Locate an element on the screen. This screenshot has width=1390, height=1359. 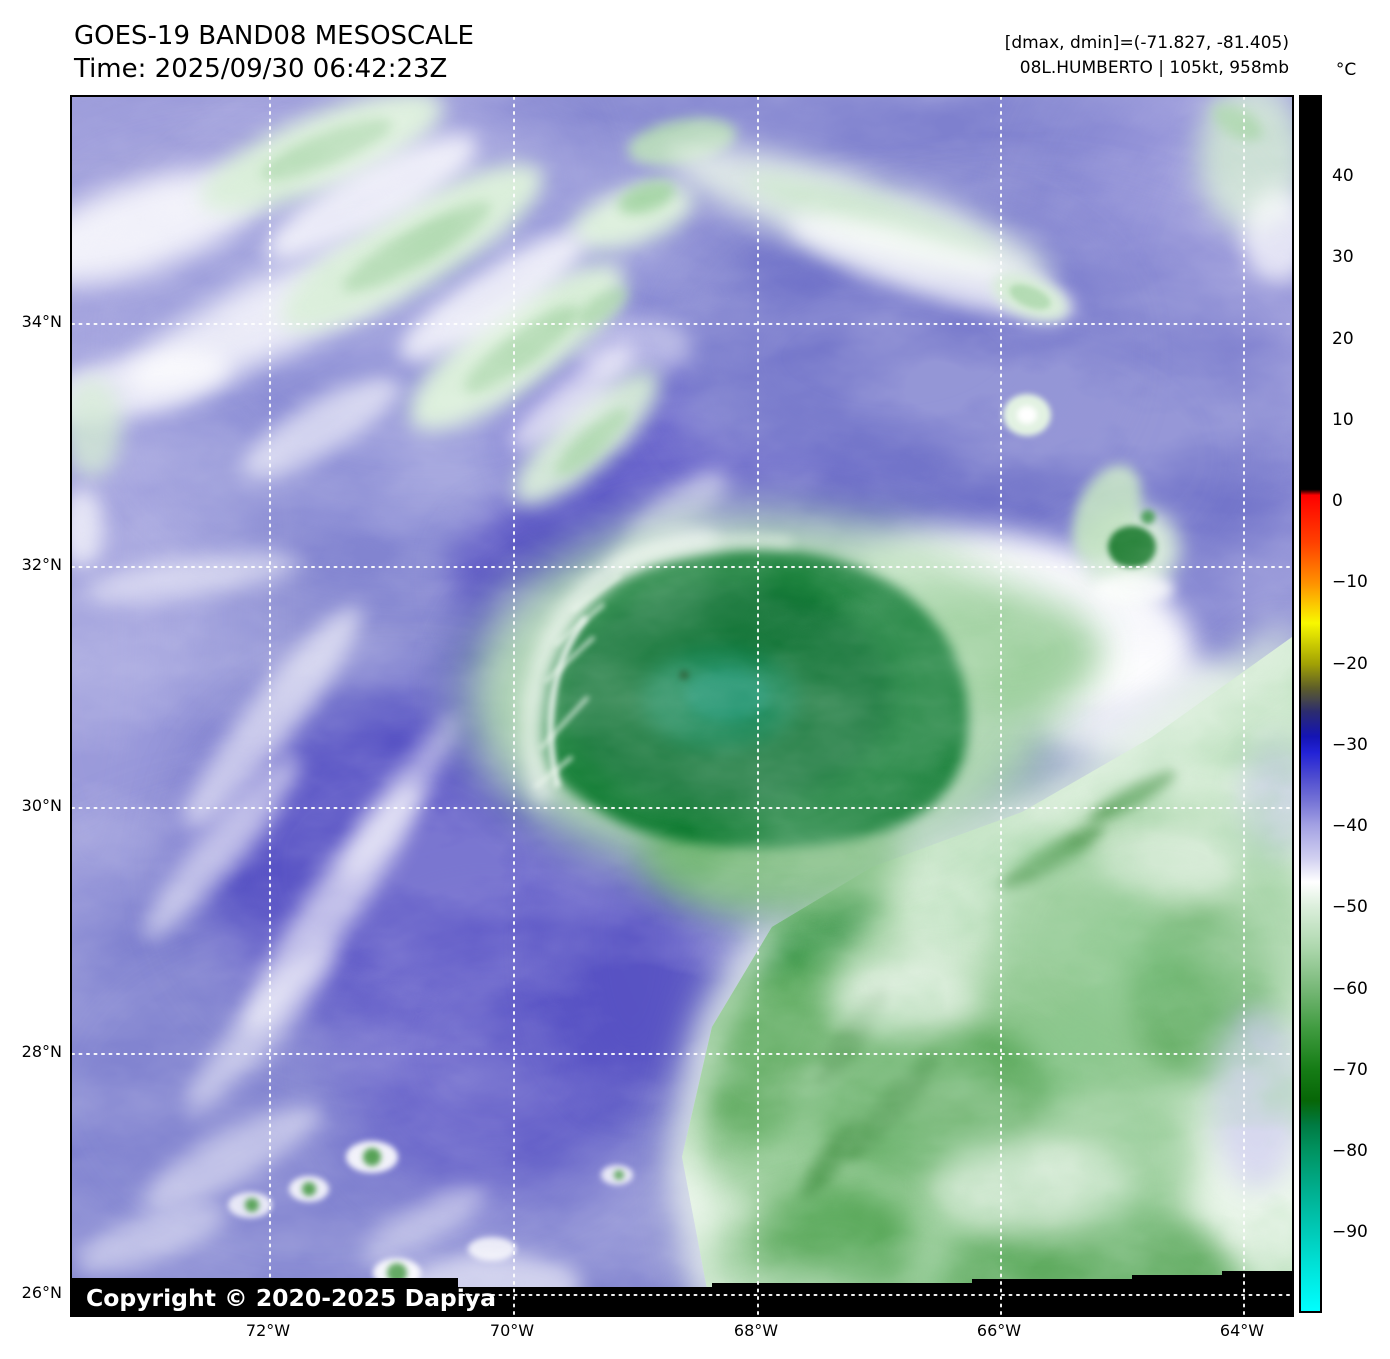
page-title: GOES-19 BAND08 MESOSCALE is located at coordinates (274, 36).